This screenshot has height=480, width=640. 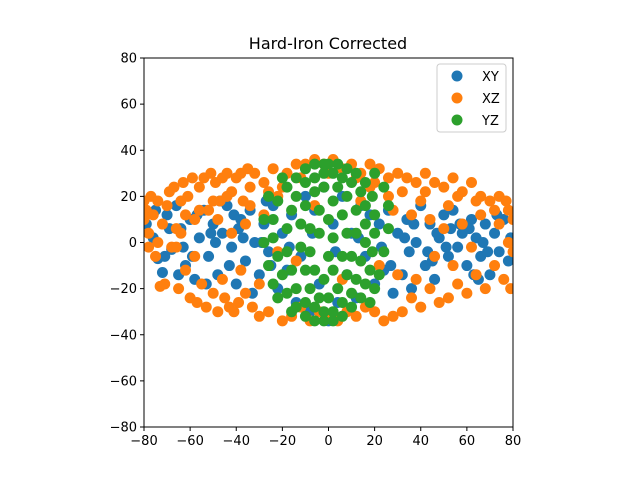 I want to click on x-axis: −80 −60 −40 −20 0 20 40 60 80, so click(x=325, y=438).